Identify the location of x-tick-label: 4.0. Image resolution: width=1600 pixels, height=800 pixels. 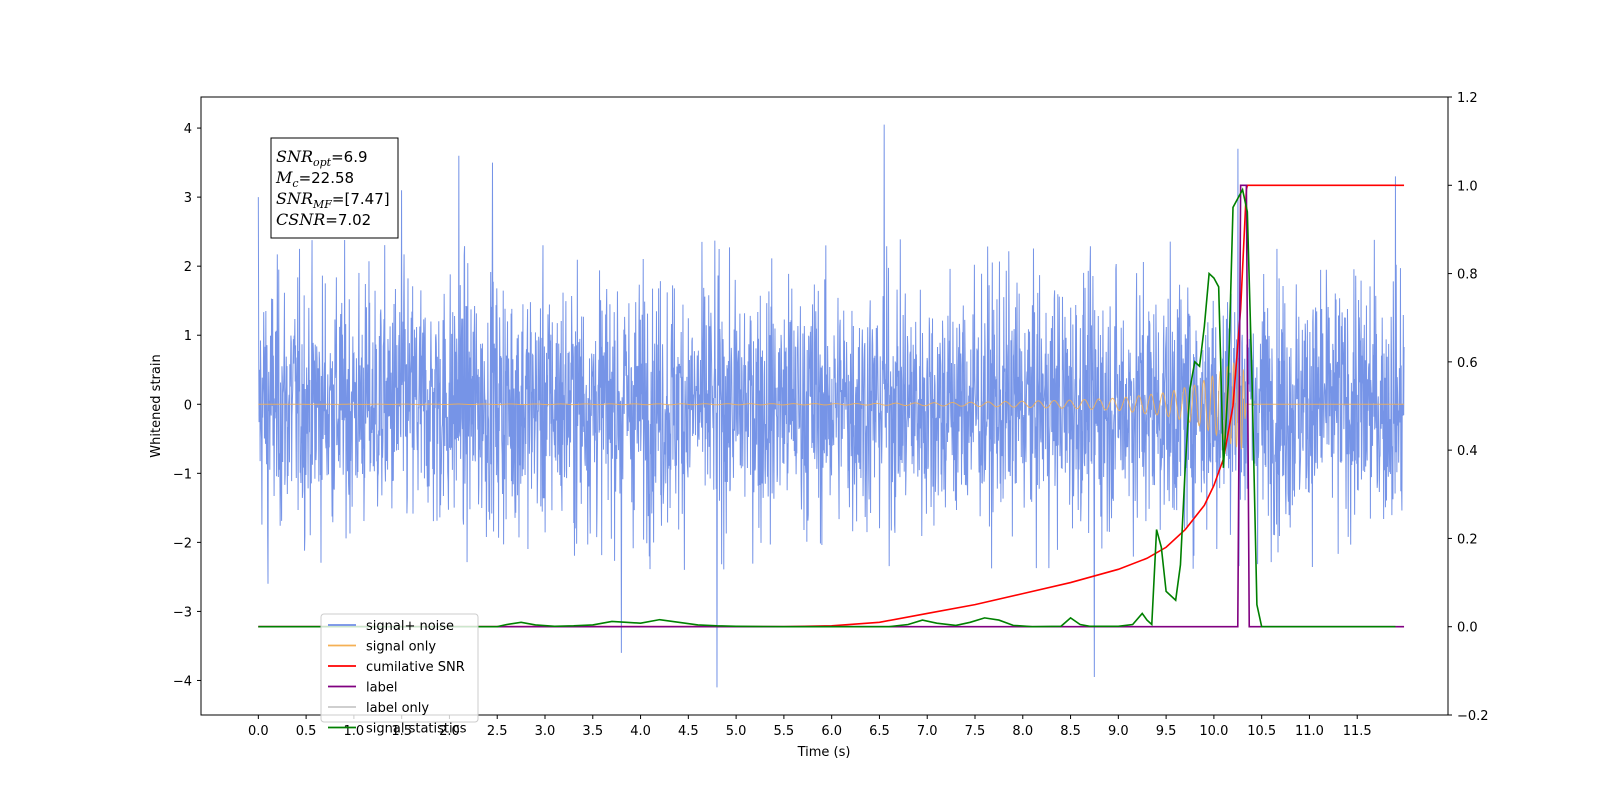
(640, 731).